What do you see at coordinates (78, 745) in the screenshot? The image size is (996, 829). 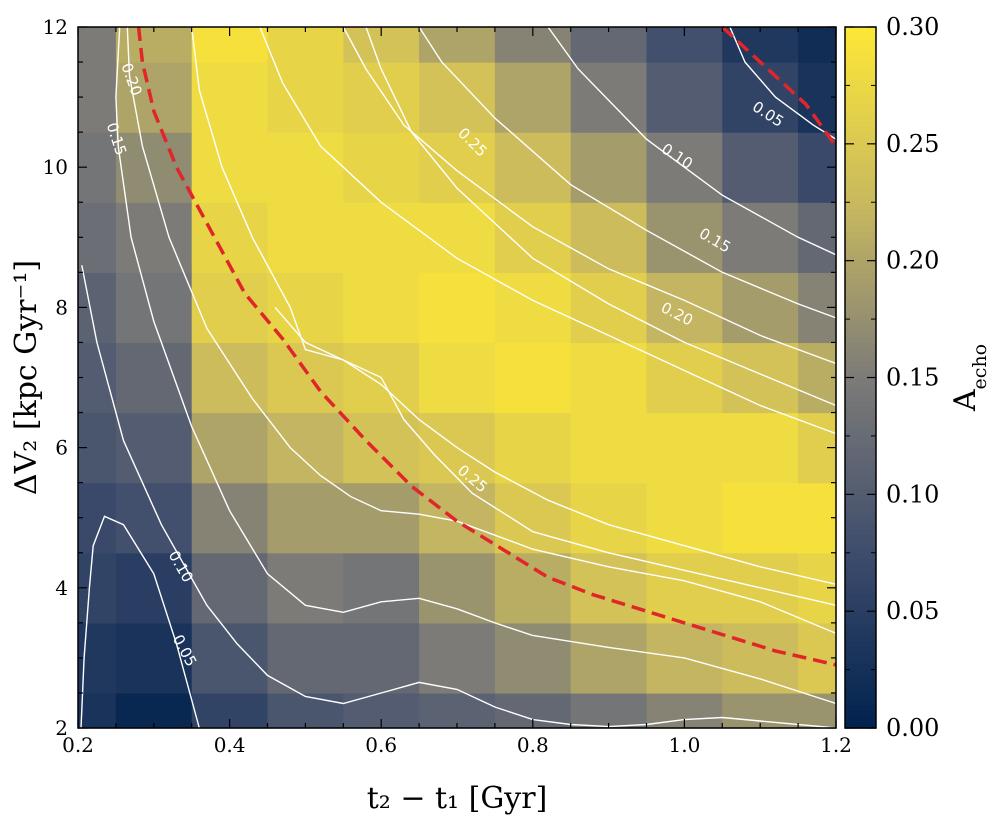 I see `x-tick-label: 0.2` at bounding box center [78, 745].